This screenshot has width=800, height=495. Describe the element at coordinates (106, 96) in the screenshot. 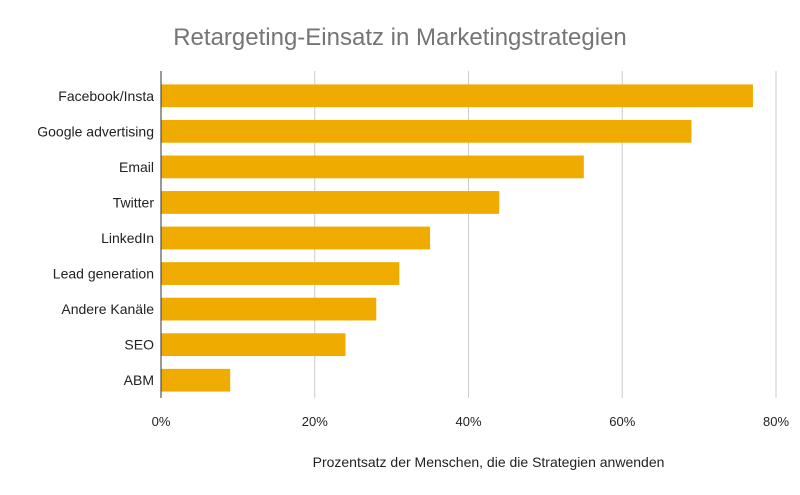

I see `category-label: Facebook/Insta` at that location.